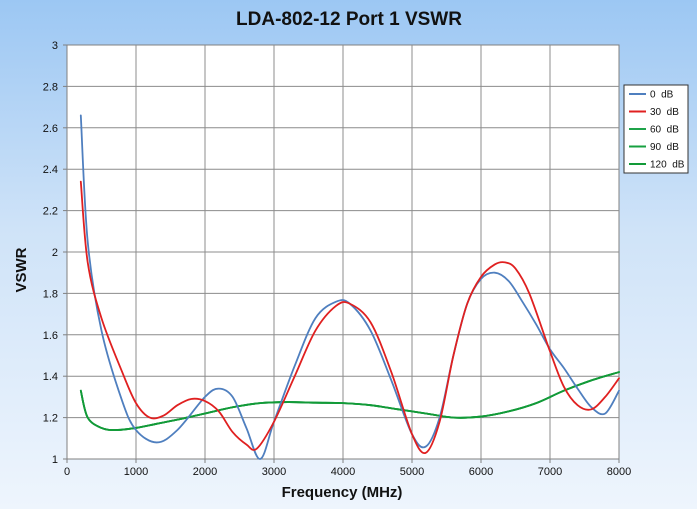  I want to click on y-tick-label: 2, so click(55, 253).